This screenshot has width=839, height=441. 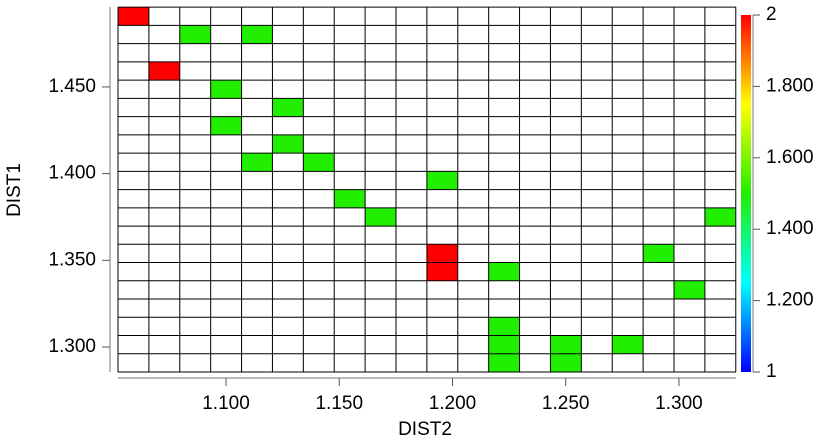 I want to click on colorbar-tick-label: 1.800, so click(x=790, y=85).